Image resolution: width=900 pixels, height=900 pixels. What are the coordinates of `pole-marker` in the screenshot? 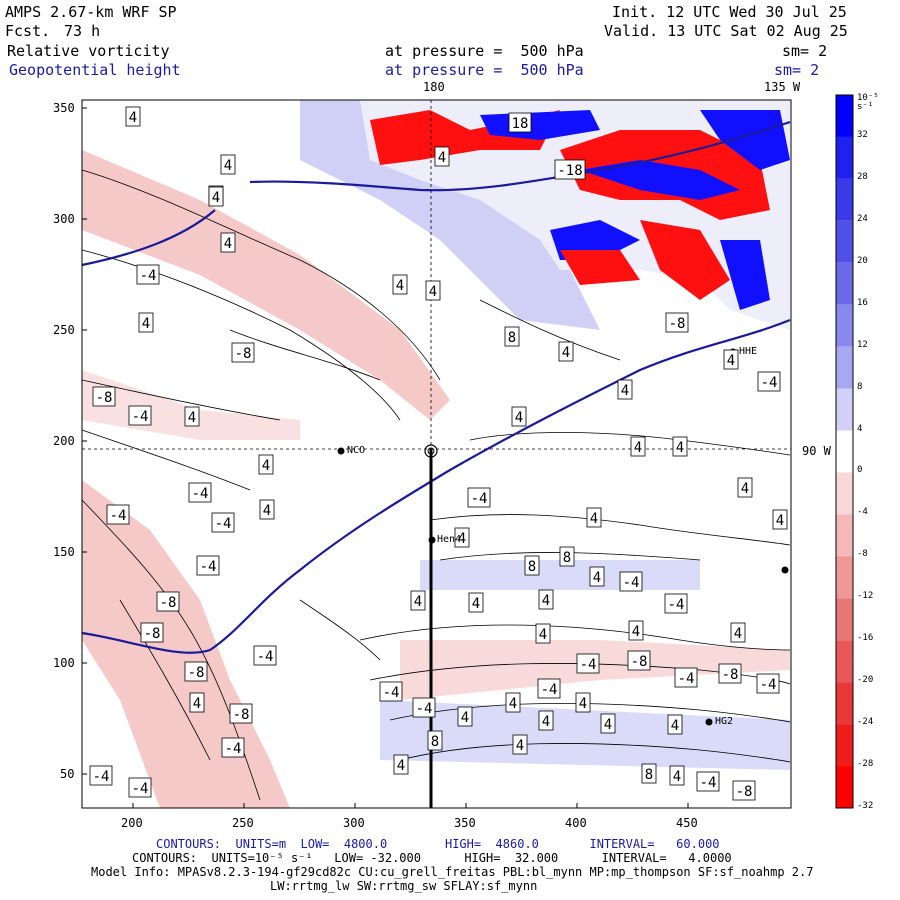 It's located at (431, 451).